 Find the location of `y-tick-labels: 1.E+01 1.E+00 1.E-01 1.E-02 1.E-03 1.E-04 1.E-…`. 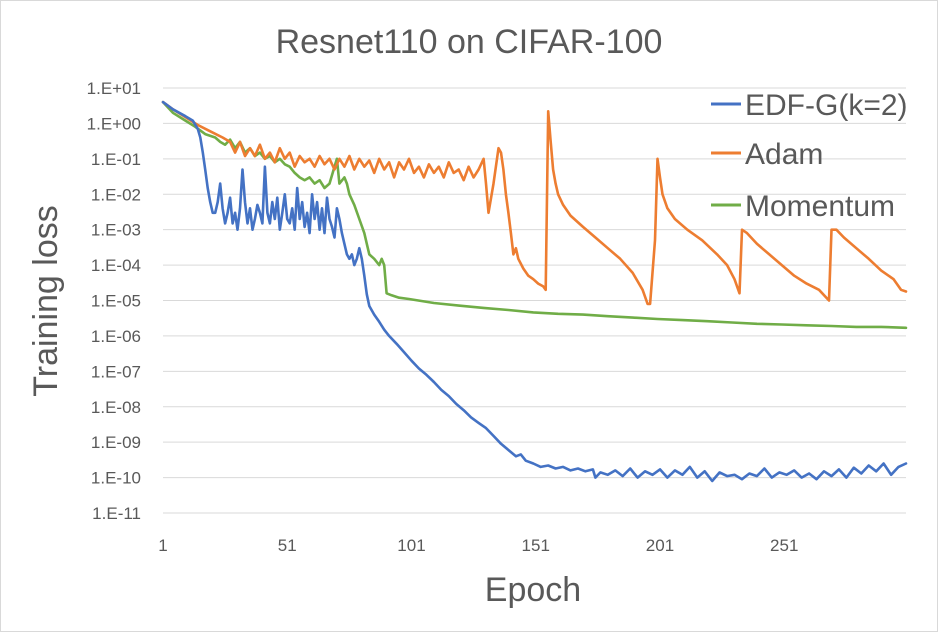

y-tick-labels: 1.E+01 1.E+00 1.E-01 1.E-02 1.E-03 1.E-04 1.E-… is located at coordinates (114, 301).